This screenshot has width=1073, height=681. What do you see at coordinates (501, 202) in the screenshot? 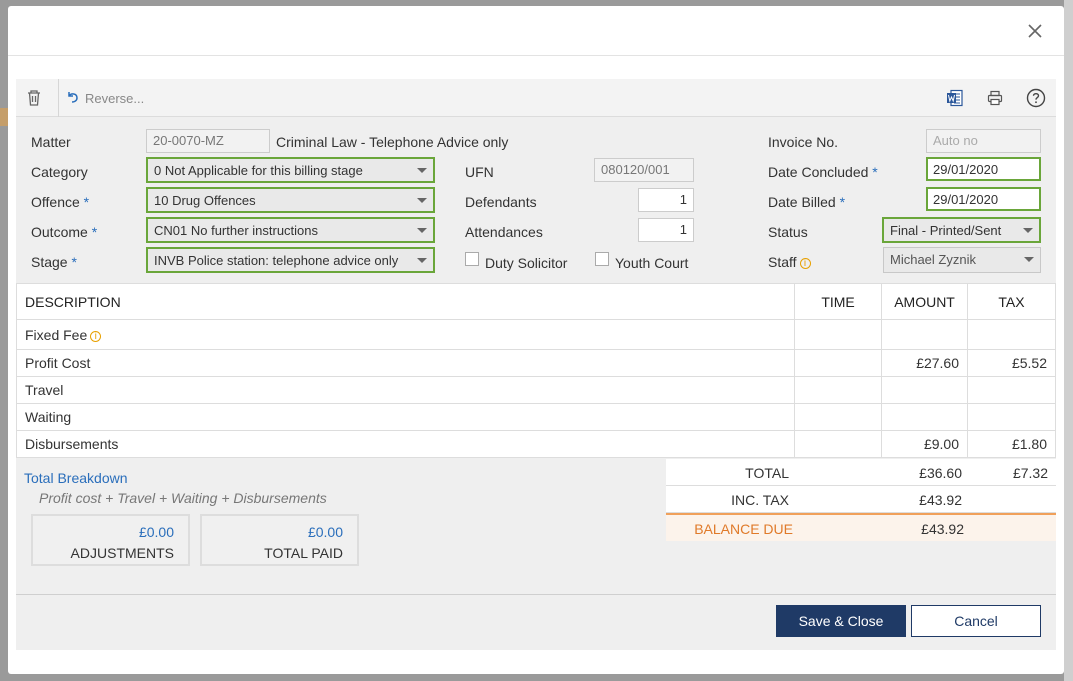
I see `defendants-label: Defendants` at bounding box center [501, 202].